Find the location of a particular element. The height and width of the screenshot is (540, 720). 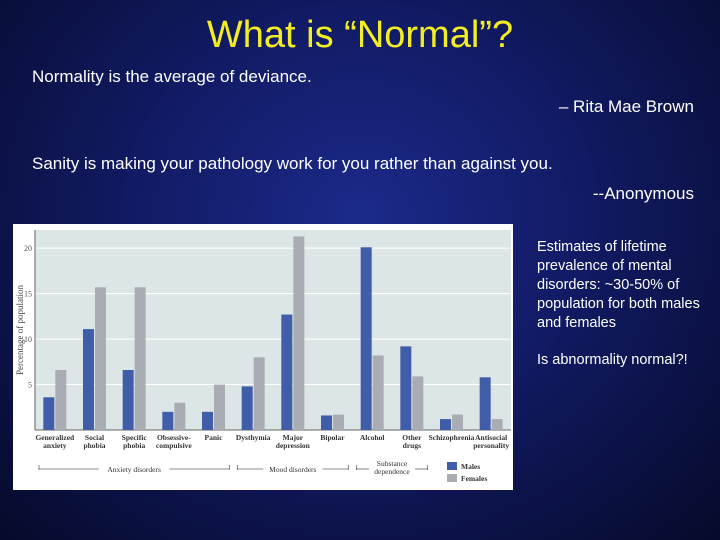

x-tick-label: Dysthymia is located at coordinates (253, 437).